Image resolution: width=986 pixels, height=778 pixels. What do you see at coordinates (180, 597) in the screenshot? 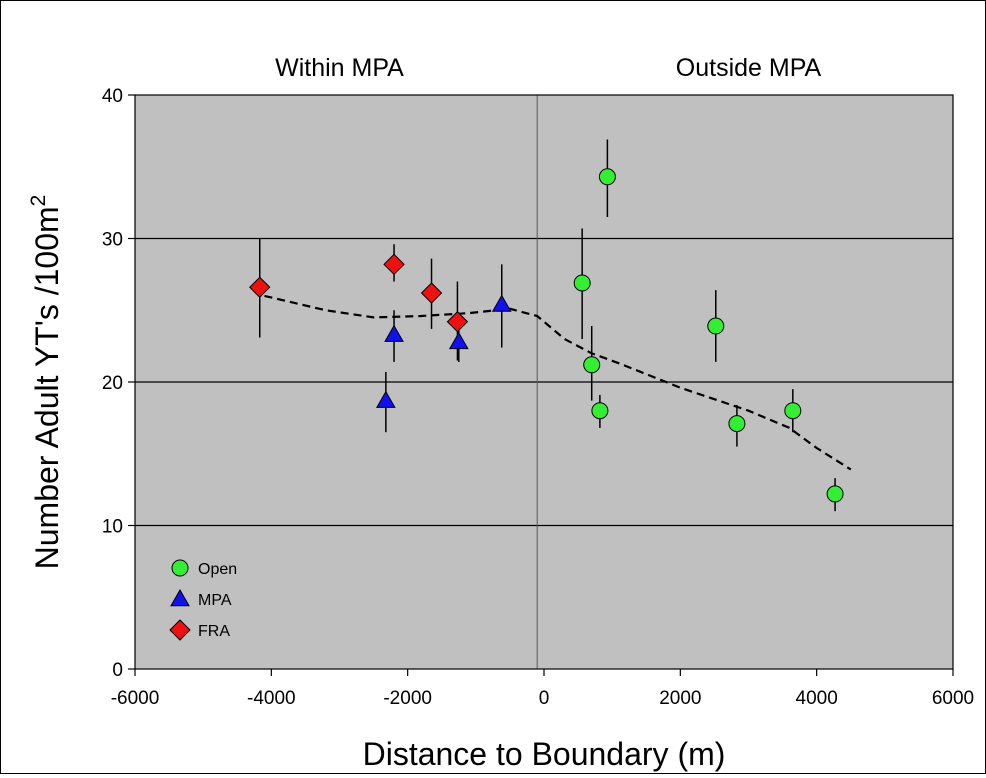
I see `legend-marker-mpa` at bounding box center [180, 597].